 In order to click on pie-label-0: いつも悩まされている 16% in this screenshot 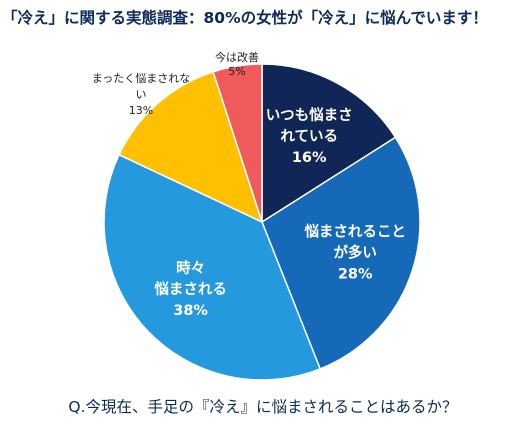, I will do `click(309, 136)`.